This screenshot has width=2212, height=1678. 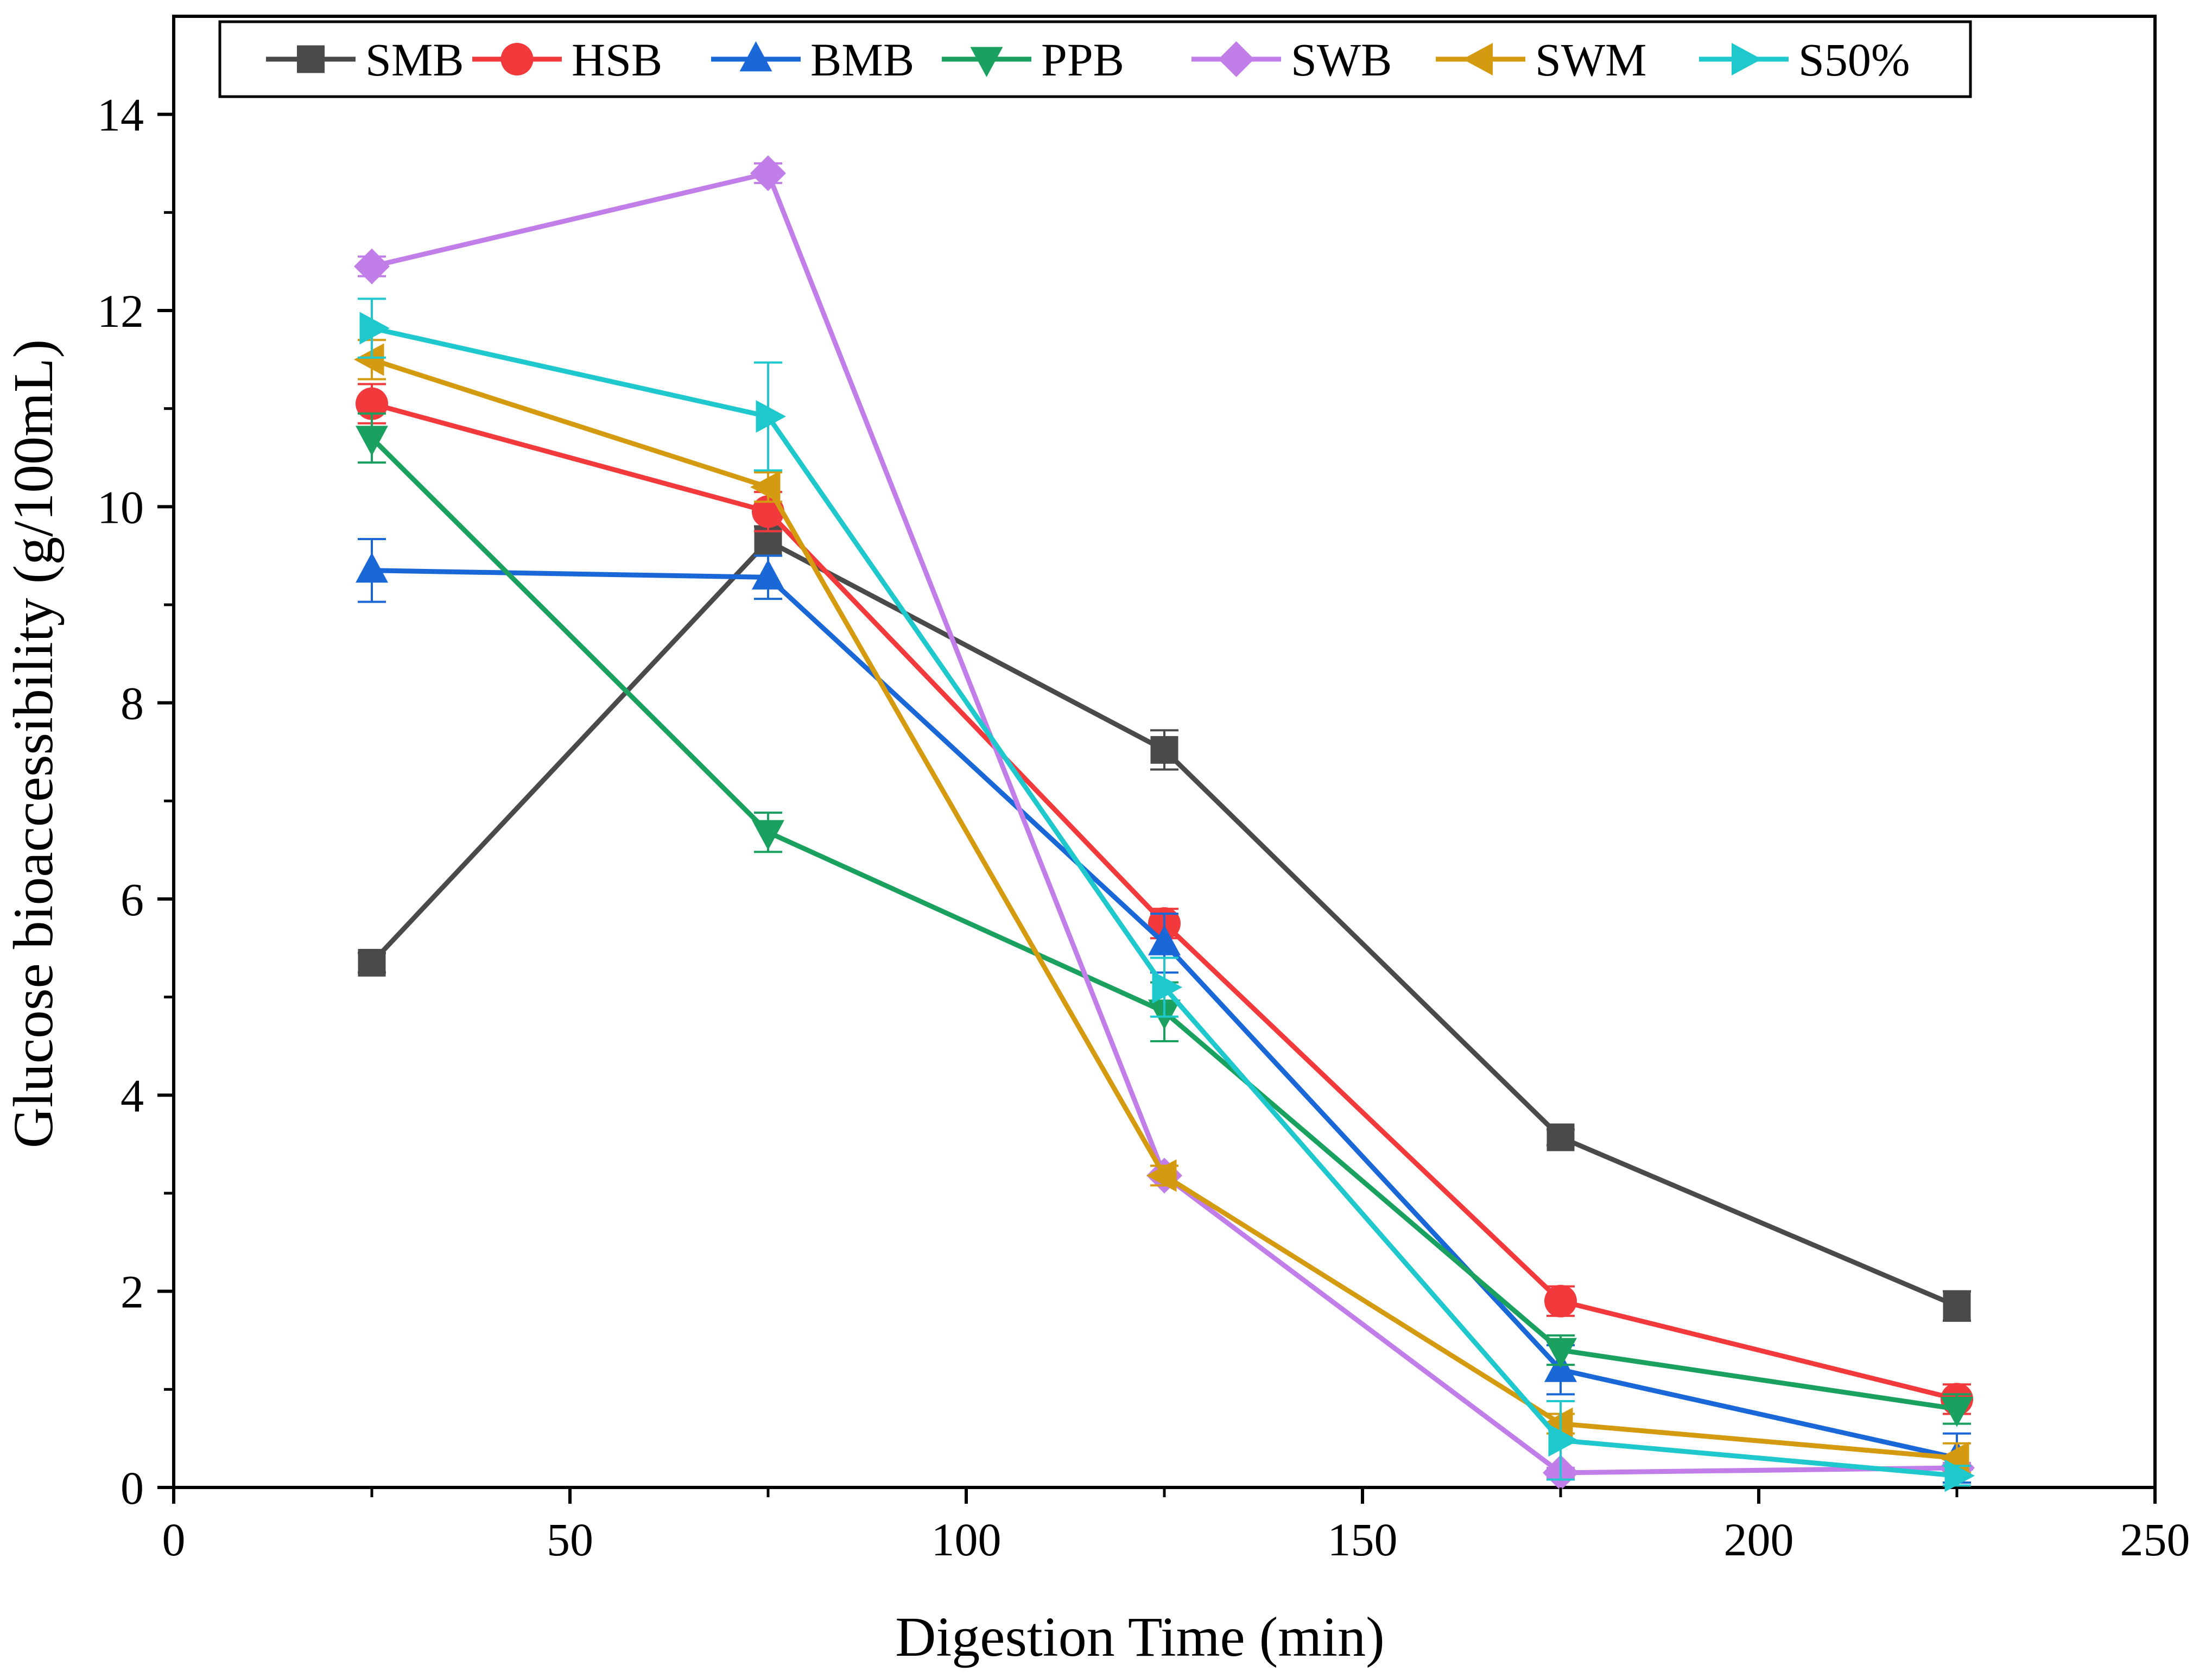 What do you see at coordinates (1854, 60) in the screenshot?
I see `legend-label: S50%` at bounding box center [1854, 60].